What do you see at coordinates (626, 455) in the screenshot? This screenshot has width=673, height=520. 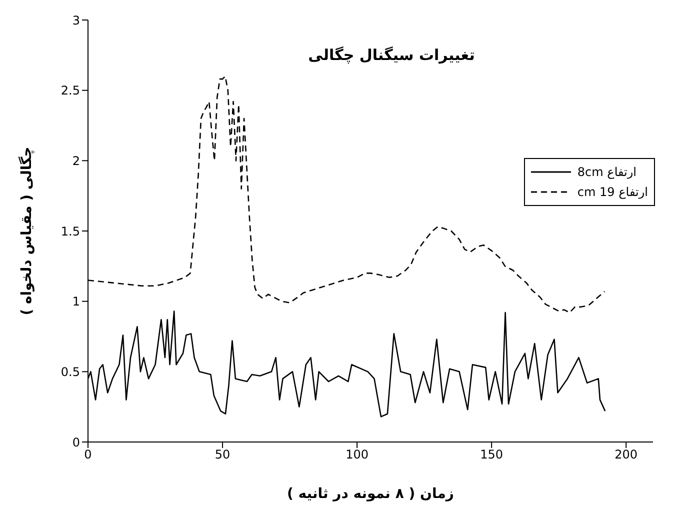 I see `x-tick-label: 200` at bounding box center [626, 455].